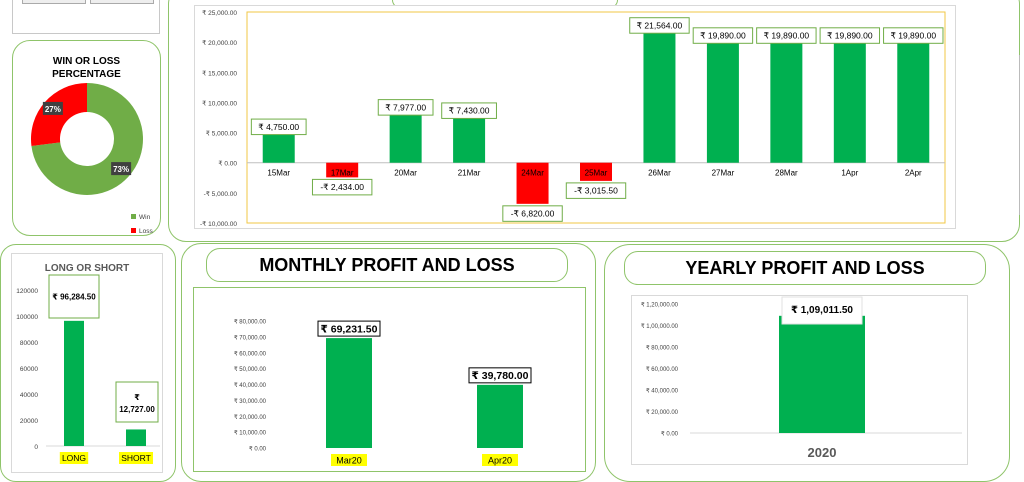 This screenshot has width=1024, height=482. I want to click on monthly-data-label: ₹ 39,780.00, so click(500, 376).